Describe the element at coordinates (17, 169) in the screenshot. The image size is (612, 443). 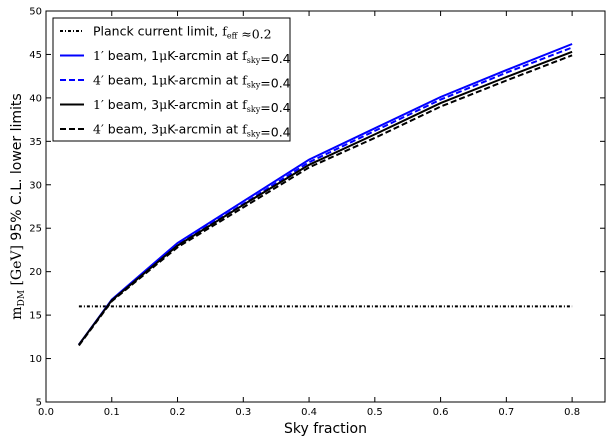
I see `y-axis-label-rest: 95% C.L. lower limits` at that location.